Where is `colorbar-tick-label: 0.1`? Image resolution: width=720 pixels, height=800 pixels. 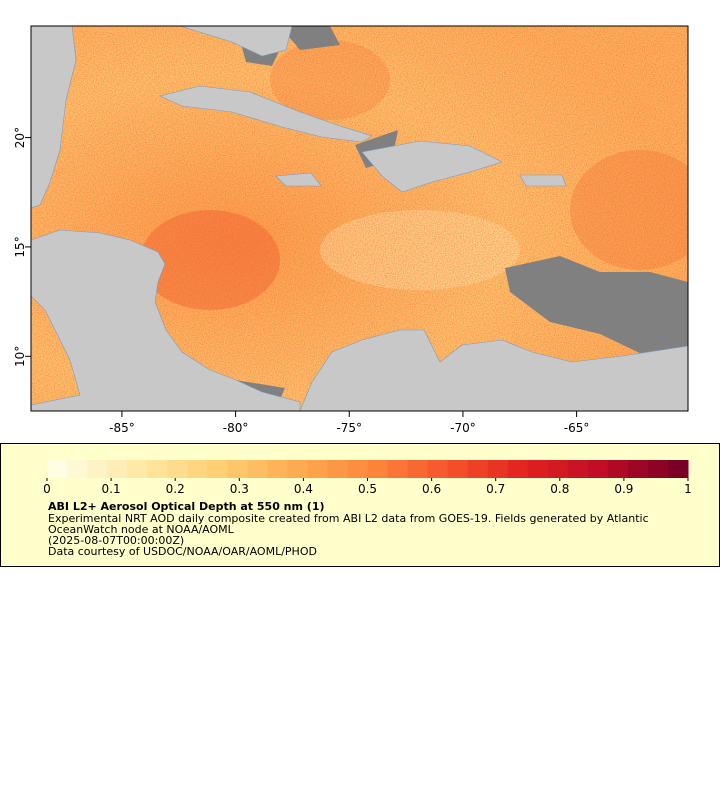
colorbar-tick-label: 0.1 is located at coordinates (111, 489).